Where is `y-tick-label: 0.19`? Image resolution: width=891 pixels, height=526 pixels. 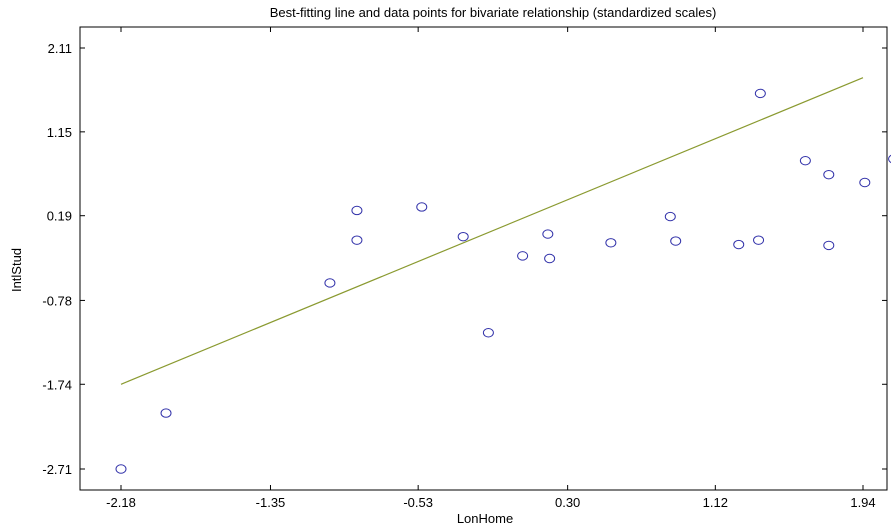
y-tick-label: 0.19 is located at coordinates (59, 216).